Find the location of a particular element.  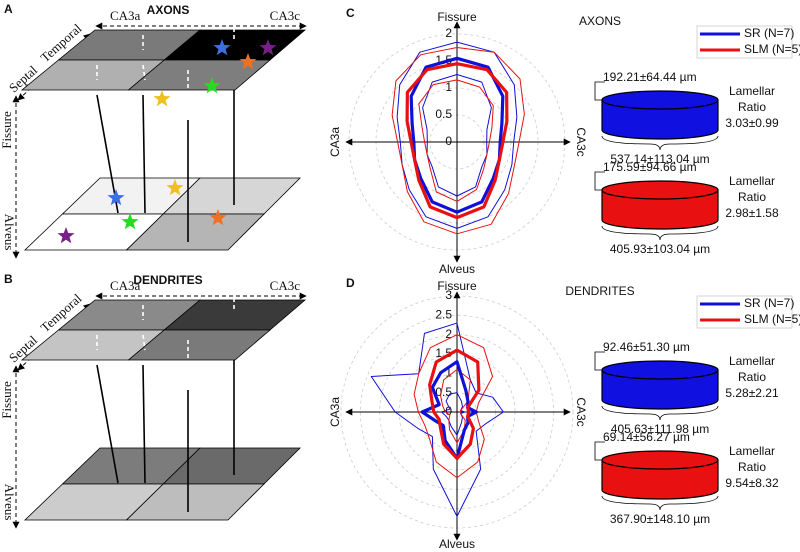

diameter-label: 367.90±148.10 µm is located at coordinates (660, 519).